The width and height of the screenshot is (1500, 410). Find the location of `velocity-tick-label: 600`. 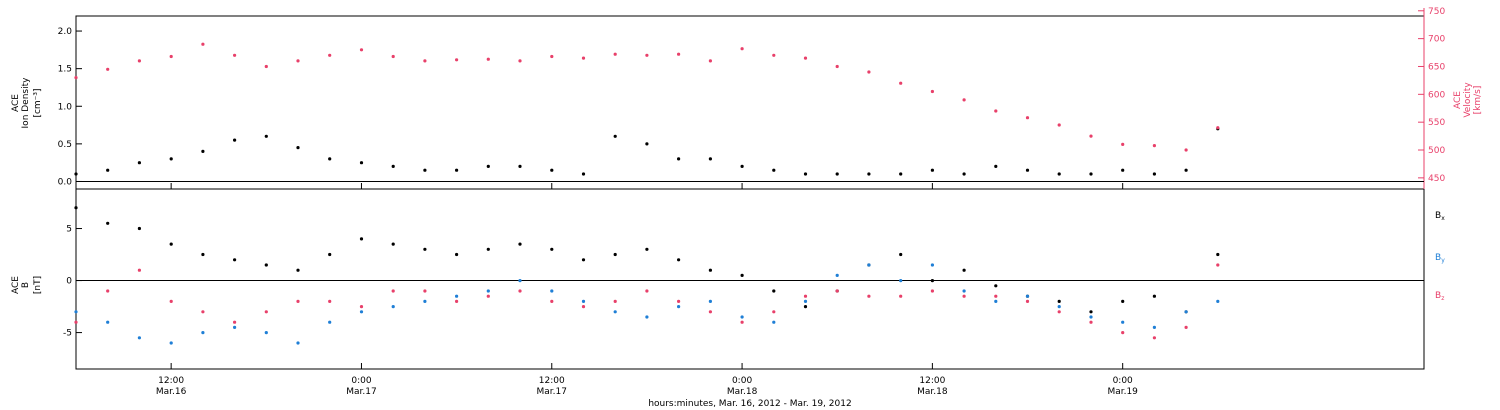

velocity-tick-label: 600 is located at coordinates (1436, 95).